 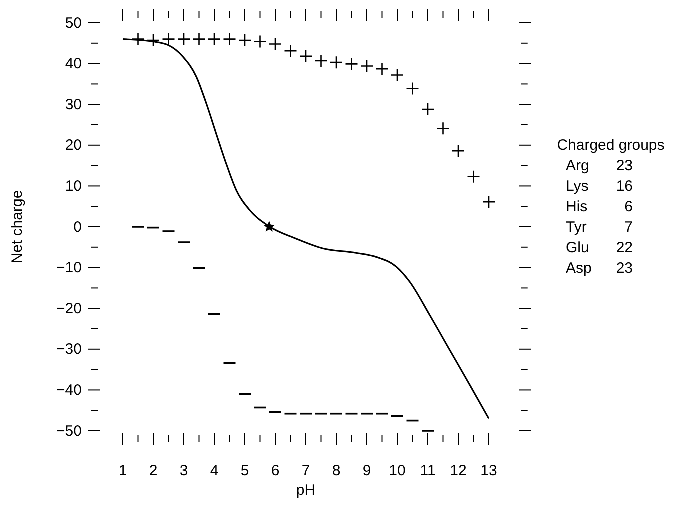 What do you see at coordinates (306, 490) in the screenshot?
I see `x-axis-title: pH` at bounding box center [306, 490].